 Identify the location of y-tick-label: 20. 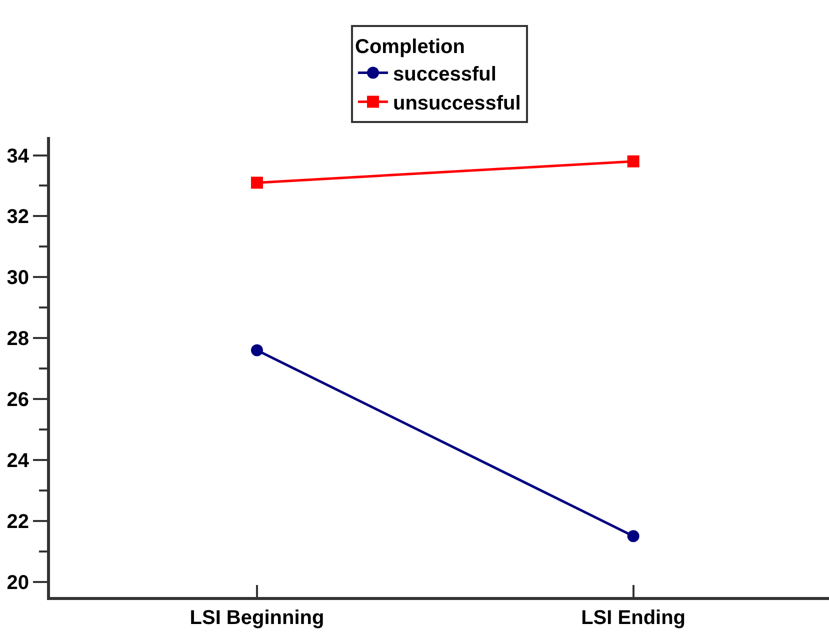
(17, 583).